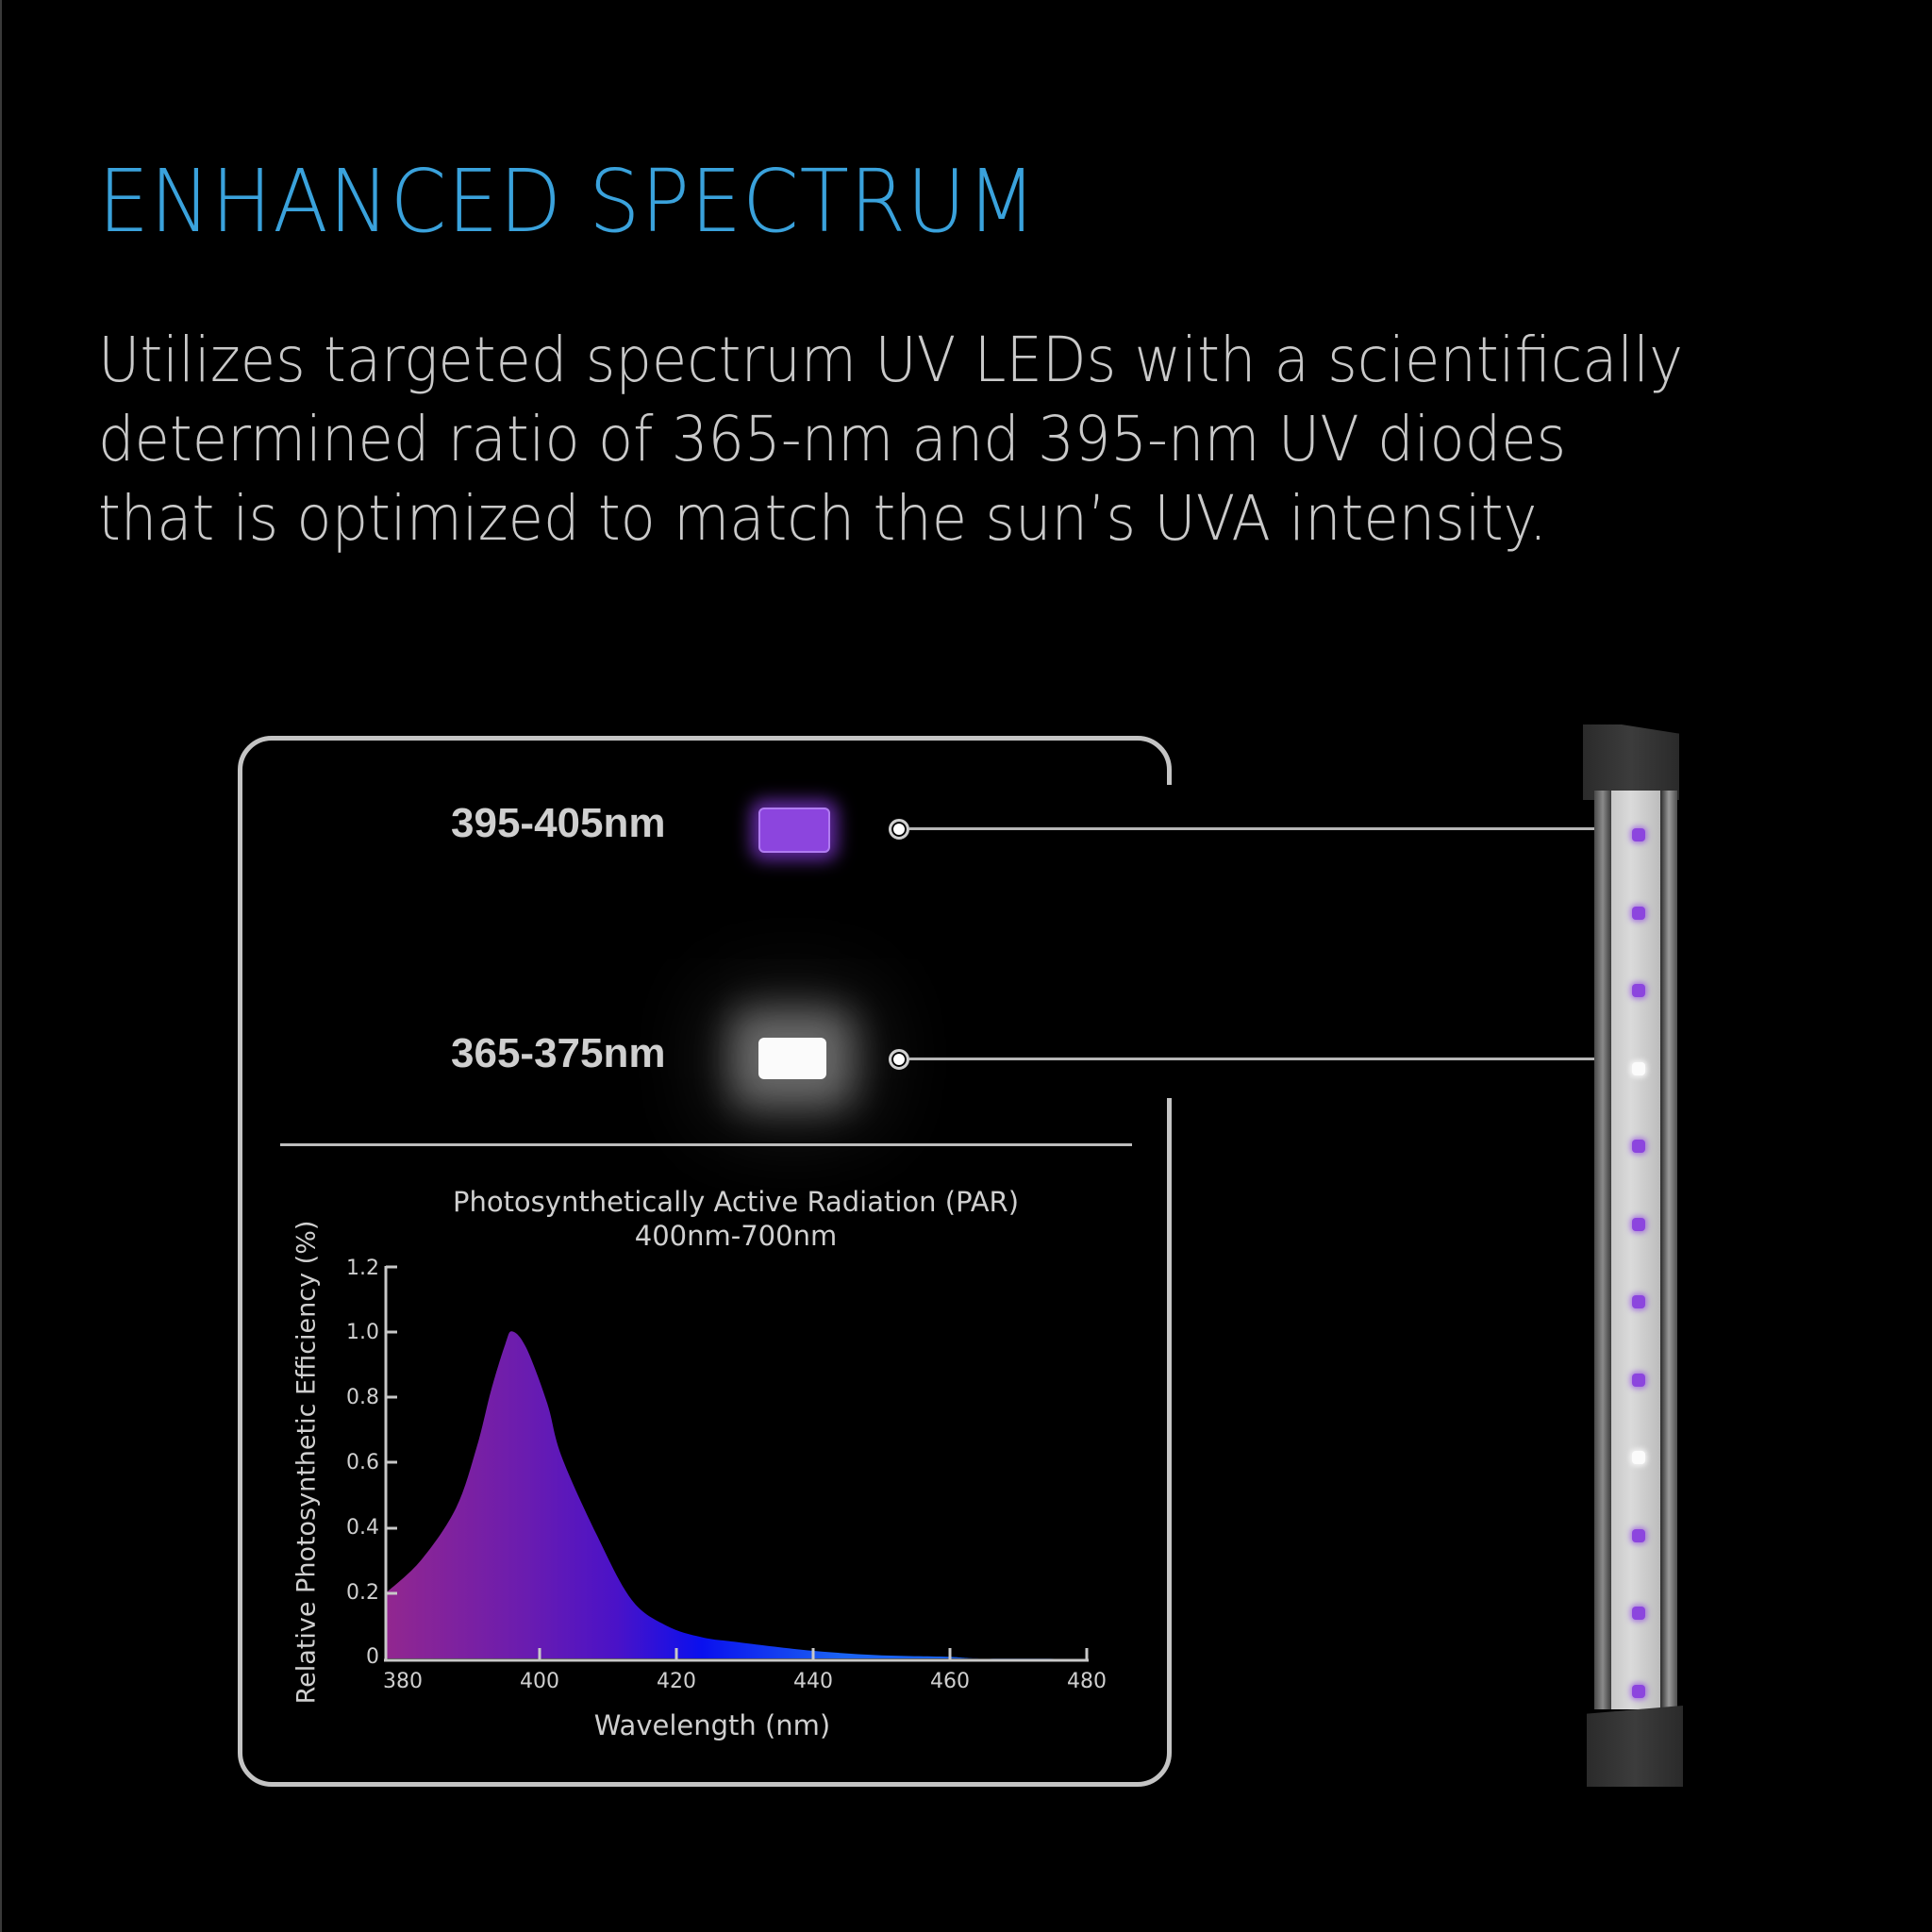 This screenshot has height=1932, width=1932. What do you see at coordinates (568, 201) in the screenshot?
I see `page-title: ENHANCED SPECTRUM` at bounding box center [568, 201].